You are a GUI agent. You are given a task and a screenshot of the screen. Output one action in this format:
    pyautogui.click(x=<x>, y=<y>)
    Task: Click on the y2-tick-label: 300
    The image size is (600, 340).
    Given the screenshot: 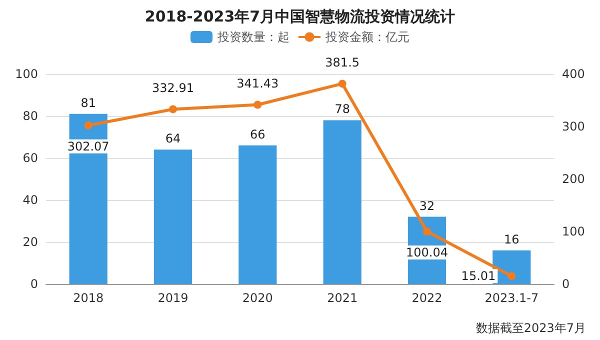 What is the action you would take?
    pyautogui.click(x=573, y=127)
    